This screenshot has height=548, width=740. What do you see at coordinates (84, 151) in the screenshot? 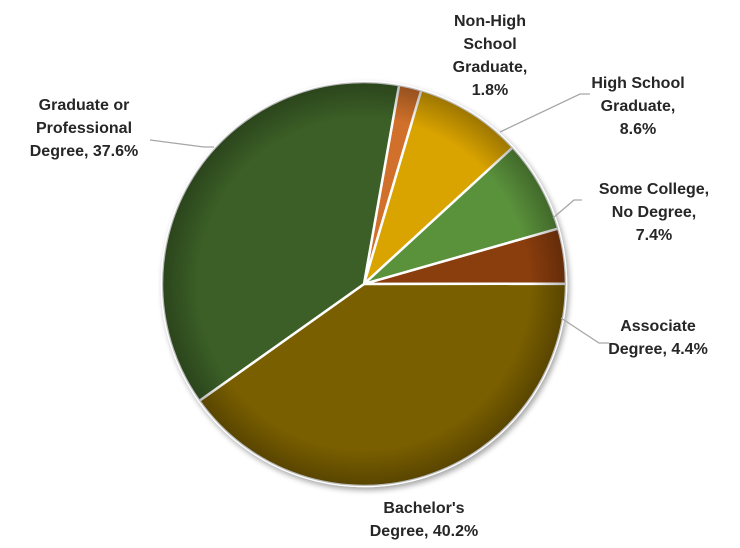
I see `slice-label-line: Degree, 37.6%` at bounding box center [84, 151].